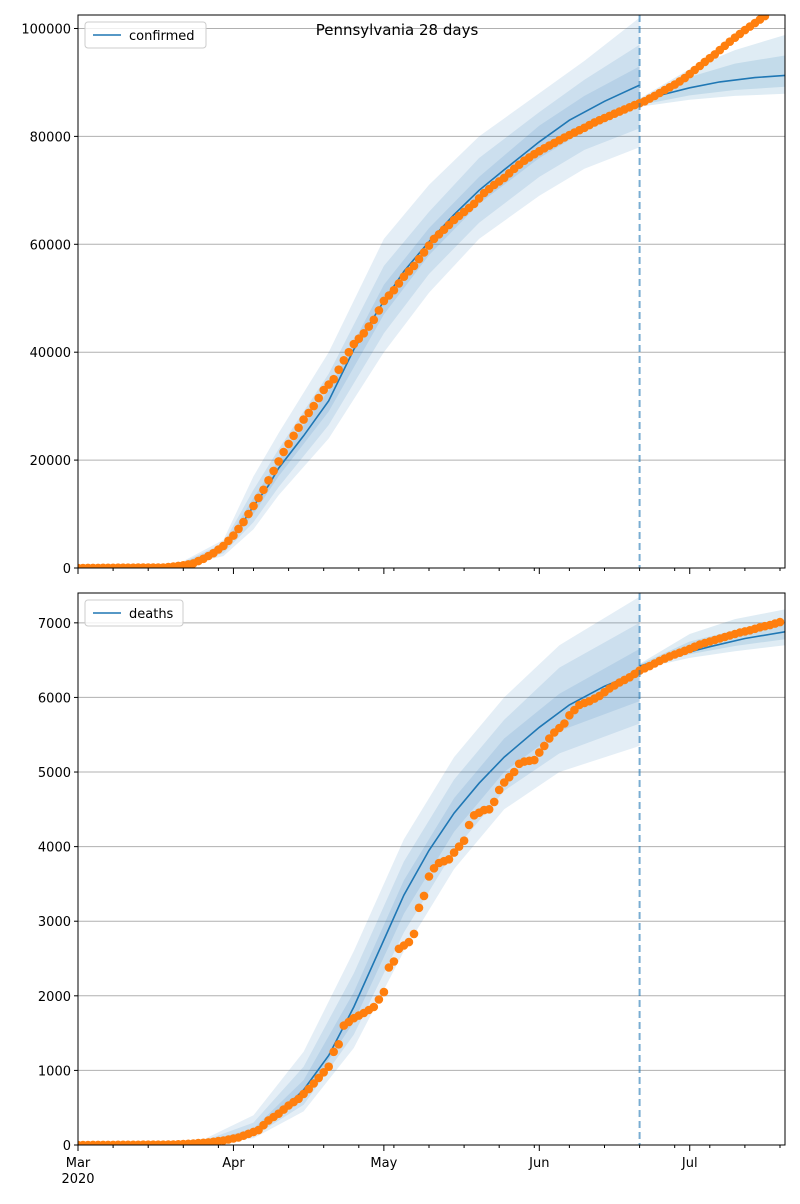  What do you see at coordinates (54, 624) in the screenshot?
I see `y-tick-label: 7000` at bounding box center [54, 624].